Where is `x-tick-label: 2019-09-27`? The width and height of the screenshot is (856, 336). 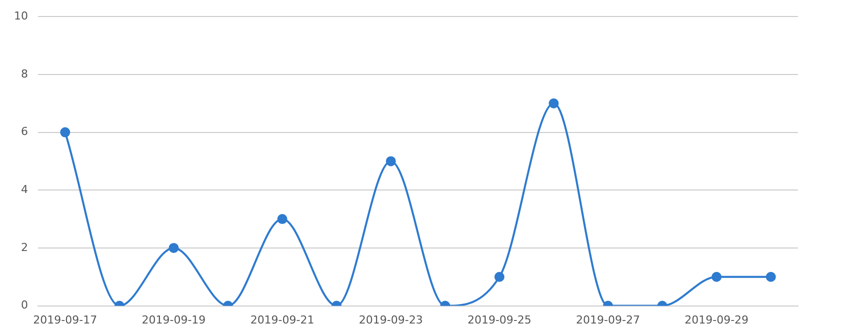 x-tick-label: 2019-09-27 is located at coordinates (608, 319).